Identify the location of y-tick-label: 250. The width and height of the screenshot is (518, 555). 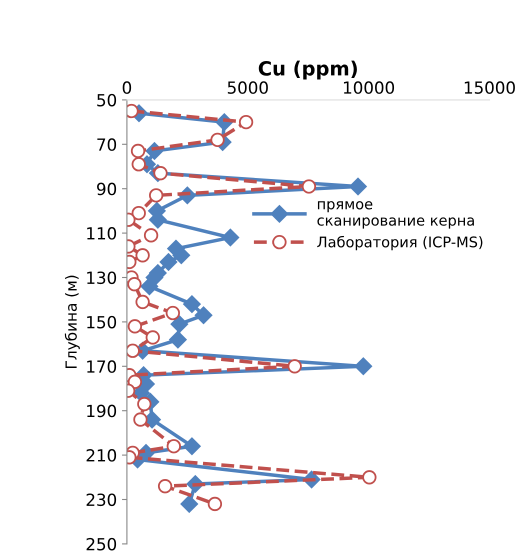
(101, 544).